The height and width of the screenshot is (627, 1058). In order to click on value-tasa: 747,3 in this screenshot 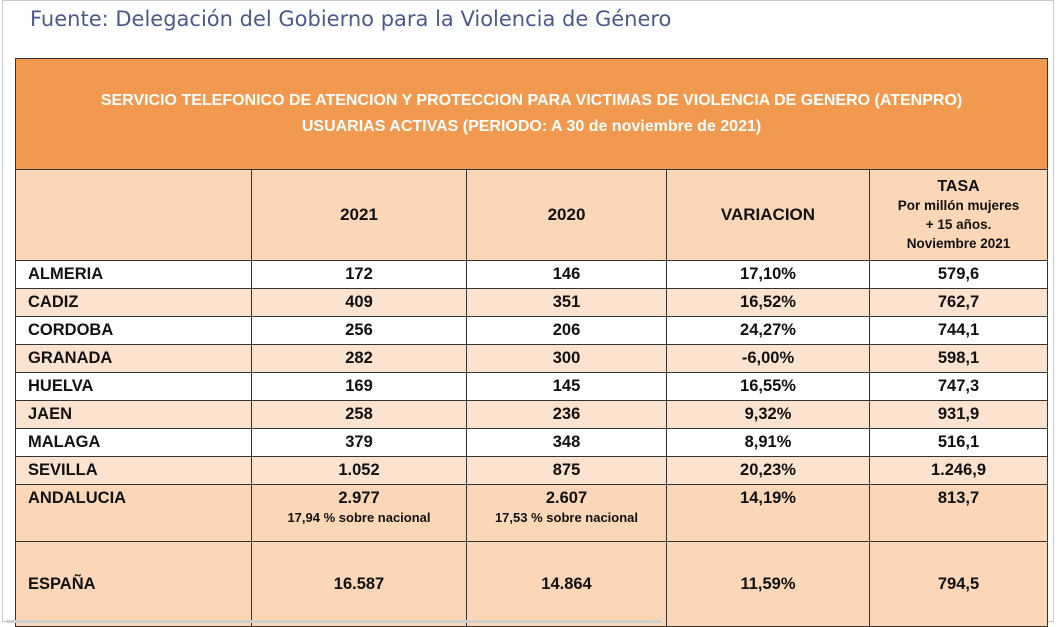, I will do `click(958, 386)`.